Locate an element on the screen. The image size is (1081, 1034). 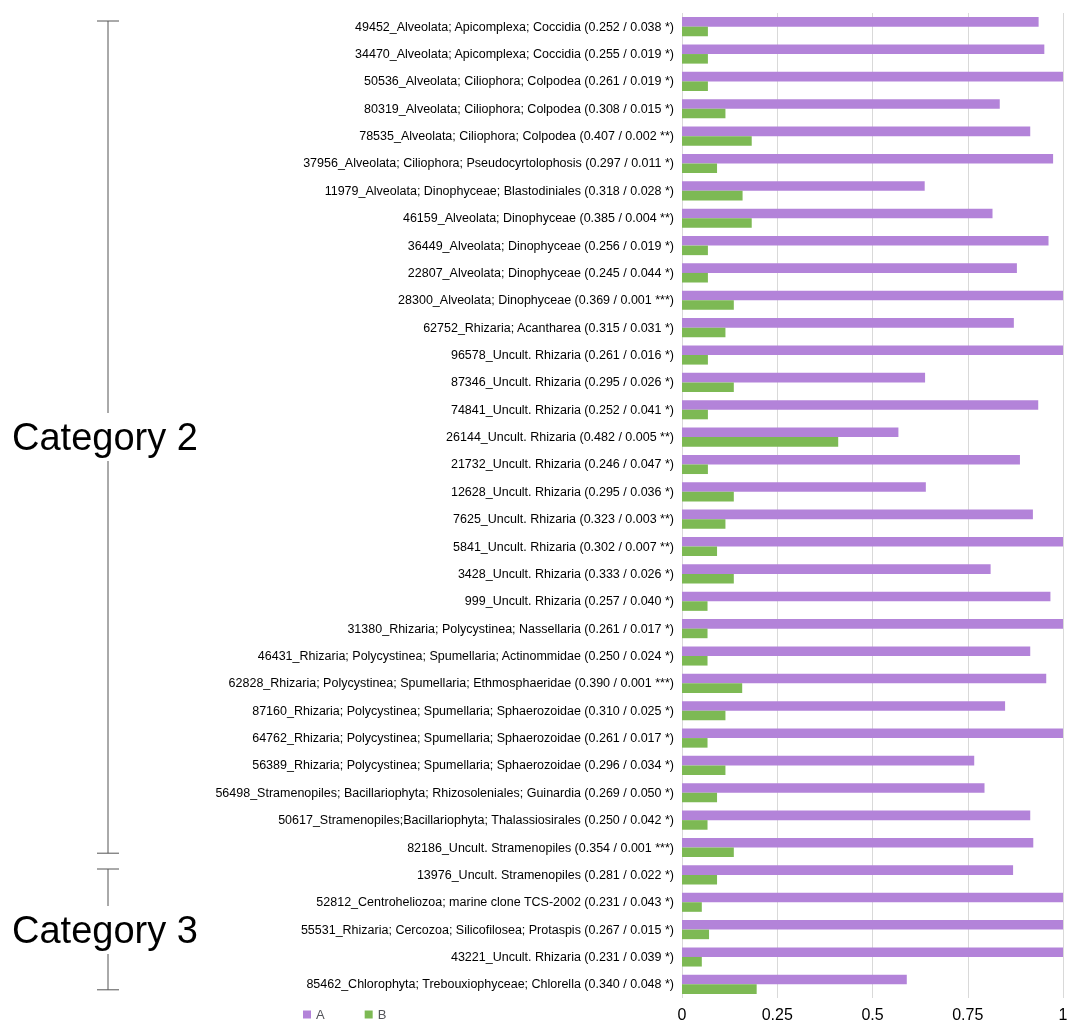
y-tick-label: 96578_Uncult. Rhizaria (0.261 / 0.016 *) is located at coordinates (562, 355).